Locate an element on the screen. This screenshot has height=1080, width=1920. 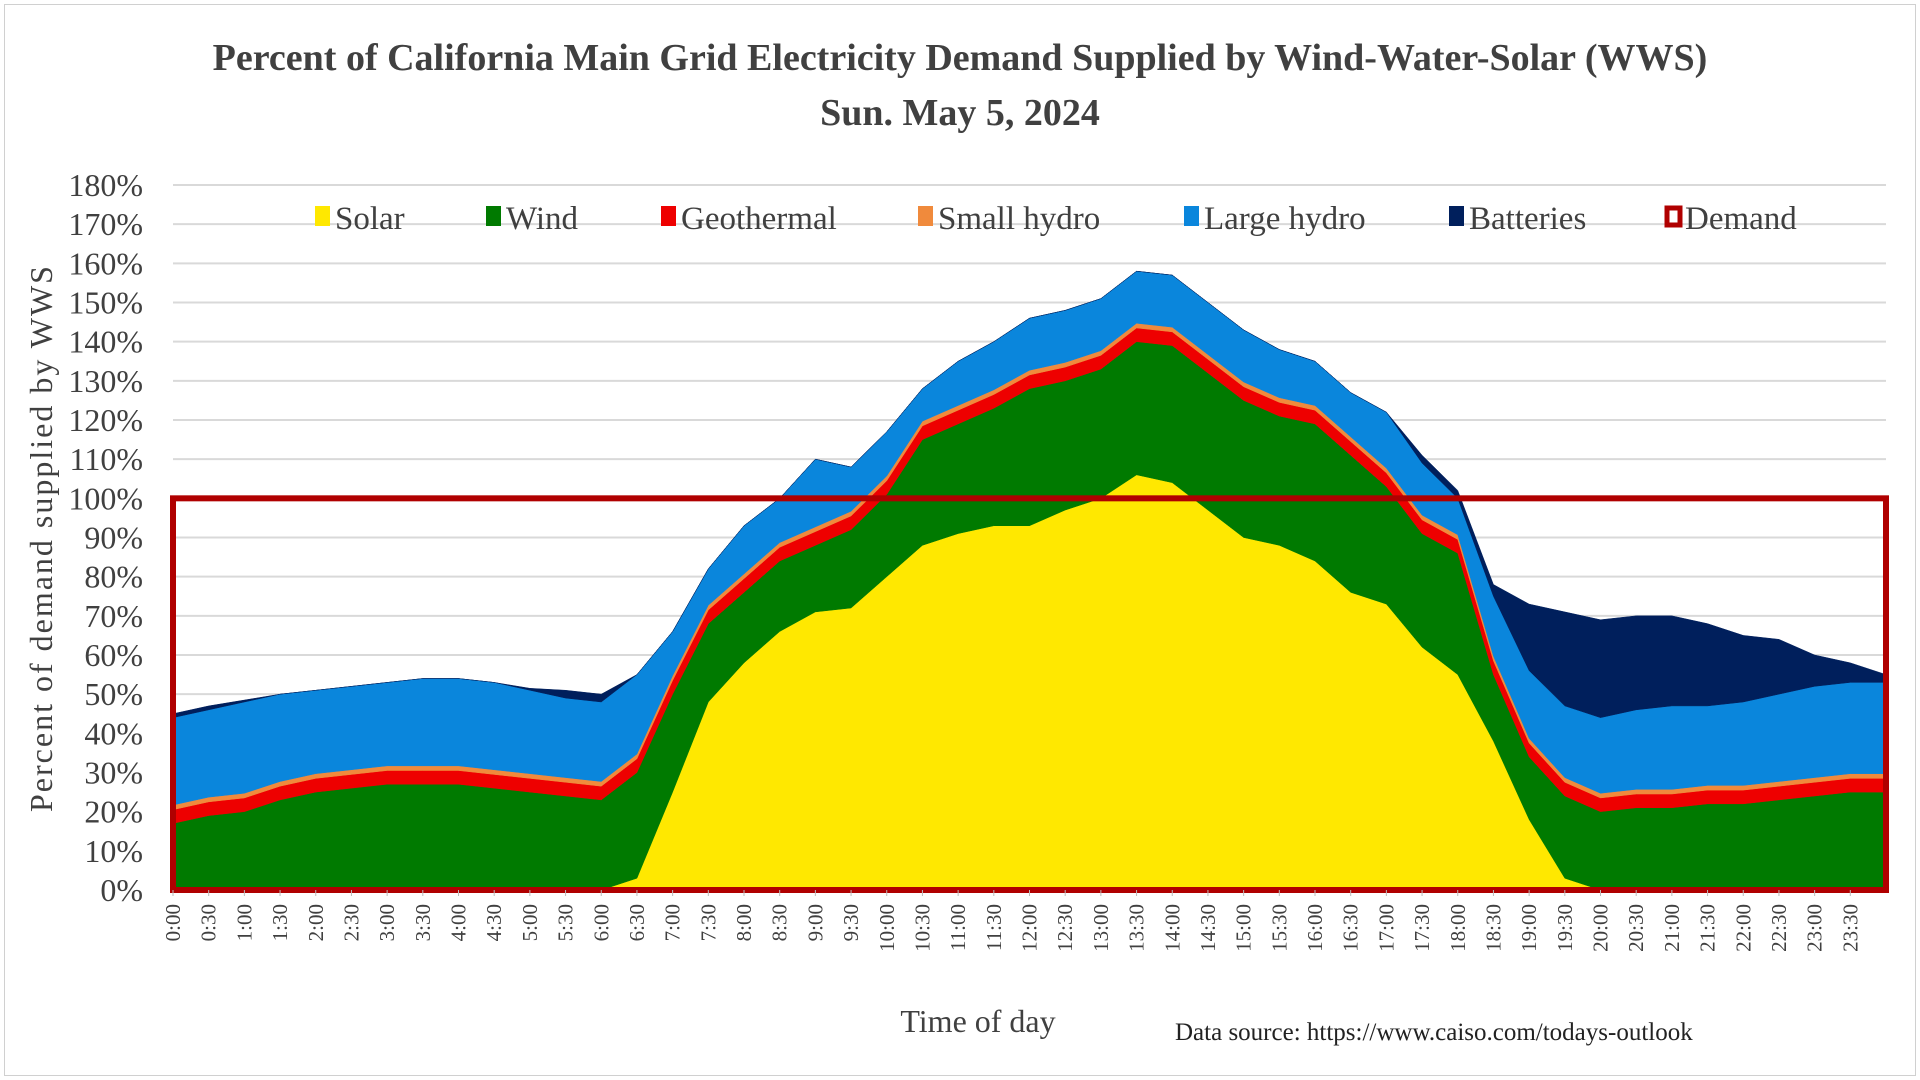
x-tick-label: 1:30 is located at coordinates (280, 922).